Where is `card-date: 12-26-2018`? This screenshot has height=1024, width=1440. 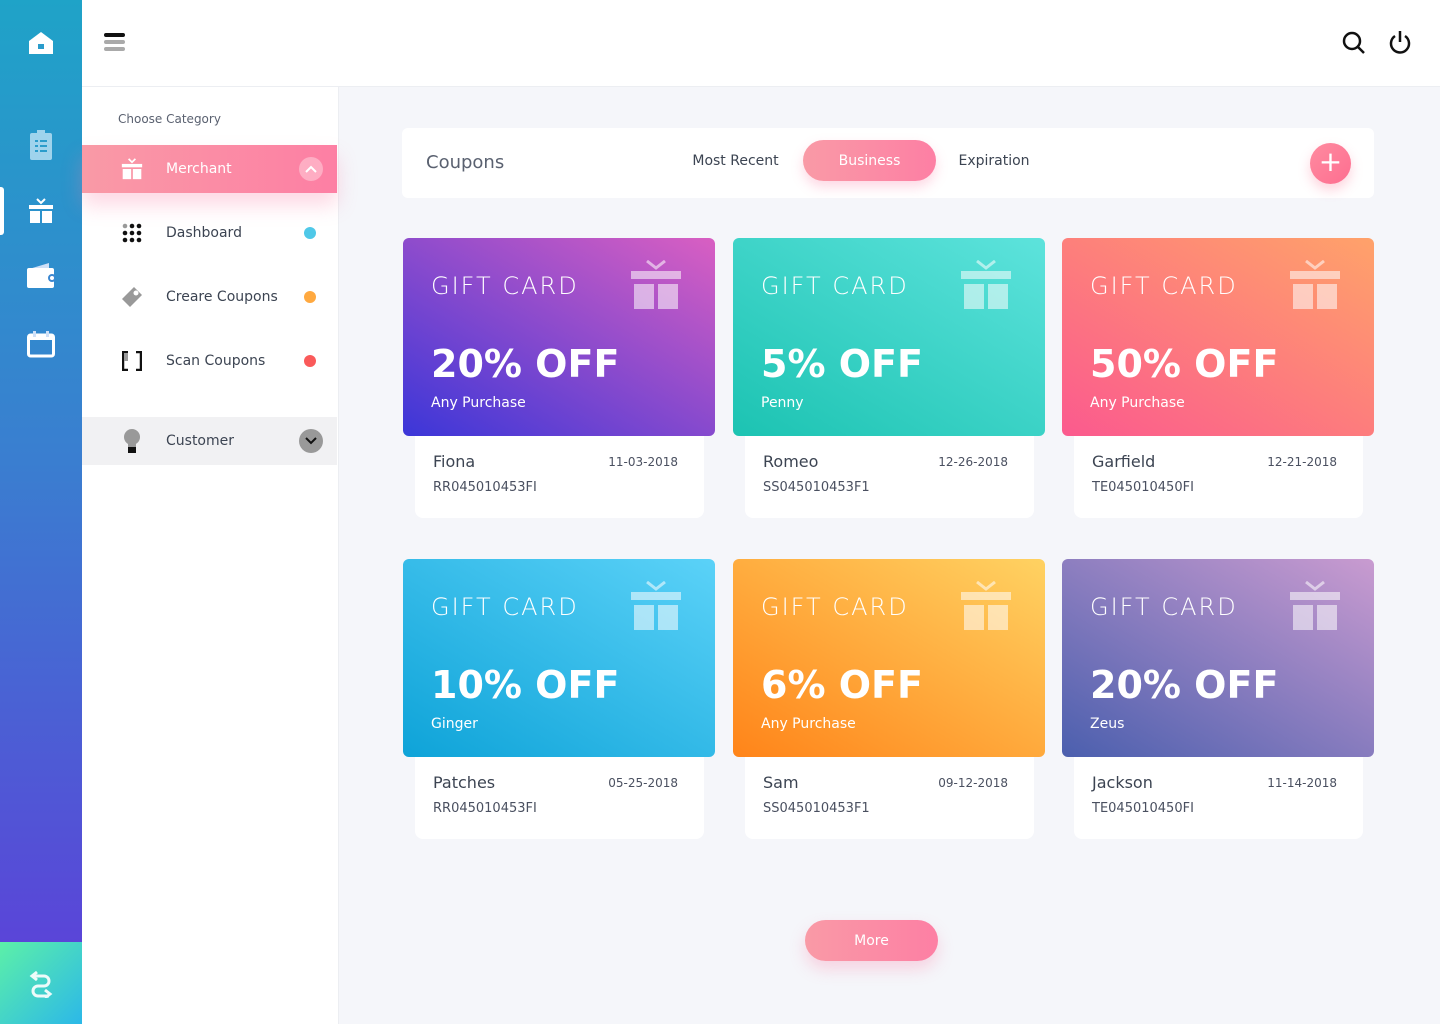 card-date: 12-26-2018 is located at coordinates (973, 462).